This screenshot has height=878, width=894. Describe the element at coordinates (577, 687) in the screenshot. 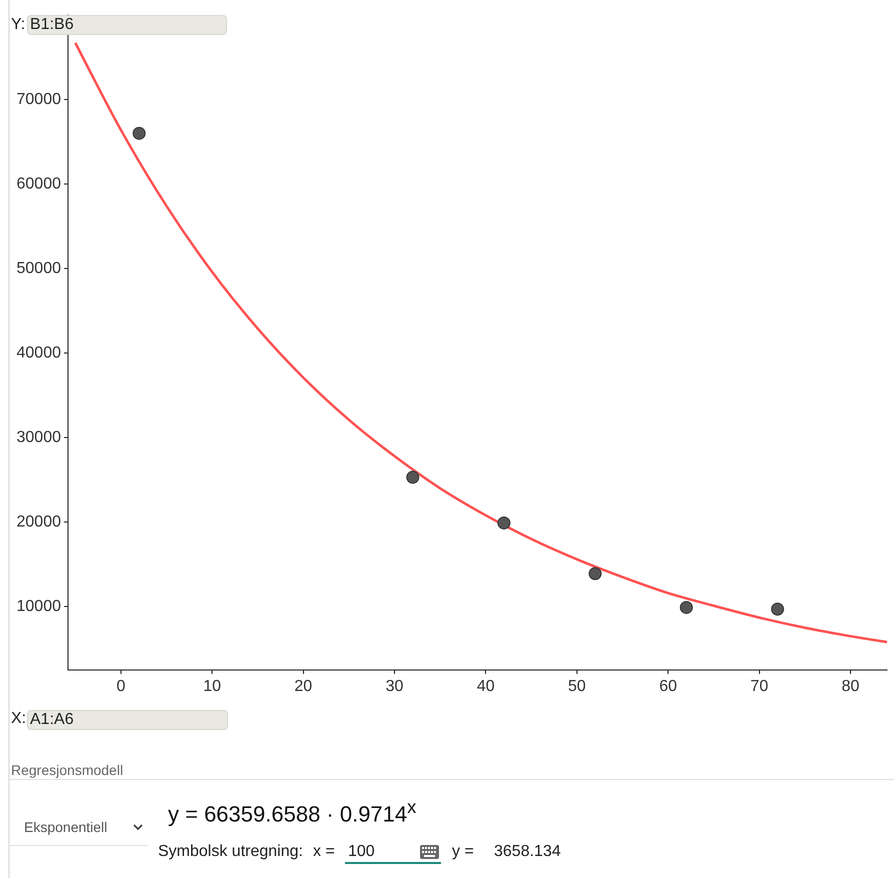

I see `x-tick-label: 50` at that location.